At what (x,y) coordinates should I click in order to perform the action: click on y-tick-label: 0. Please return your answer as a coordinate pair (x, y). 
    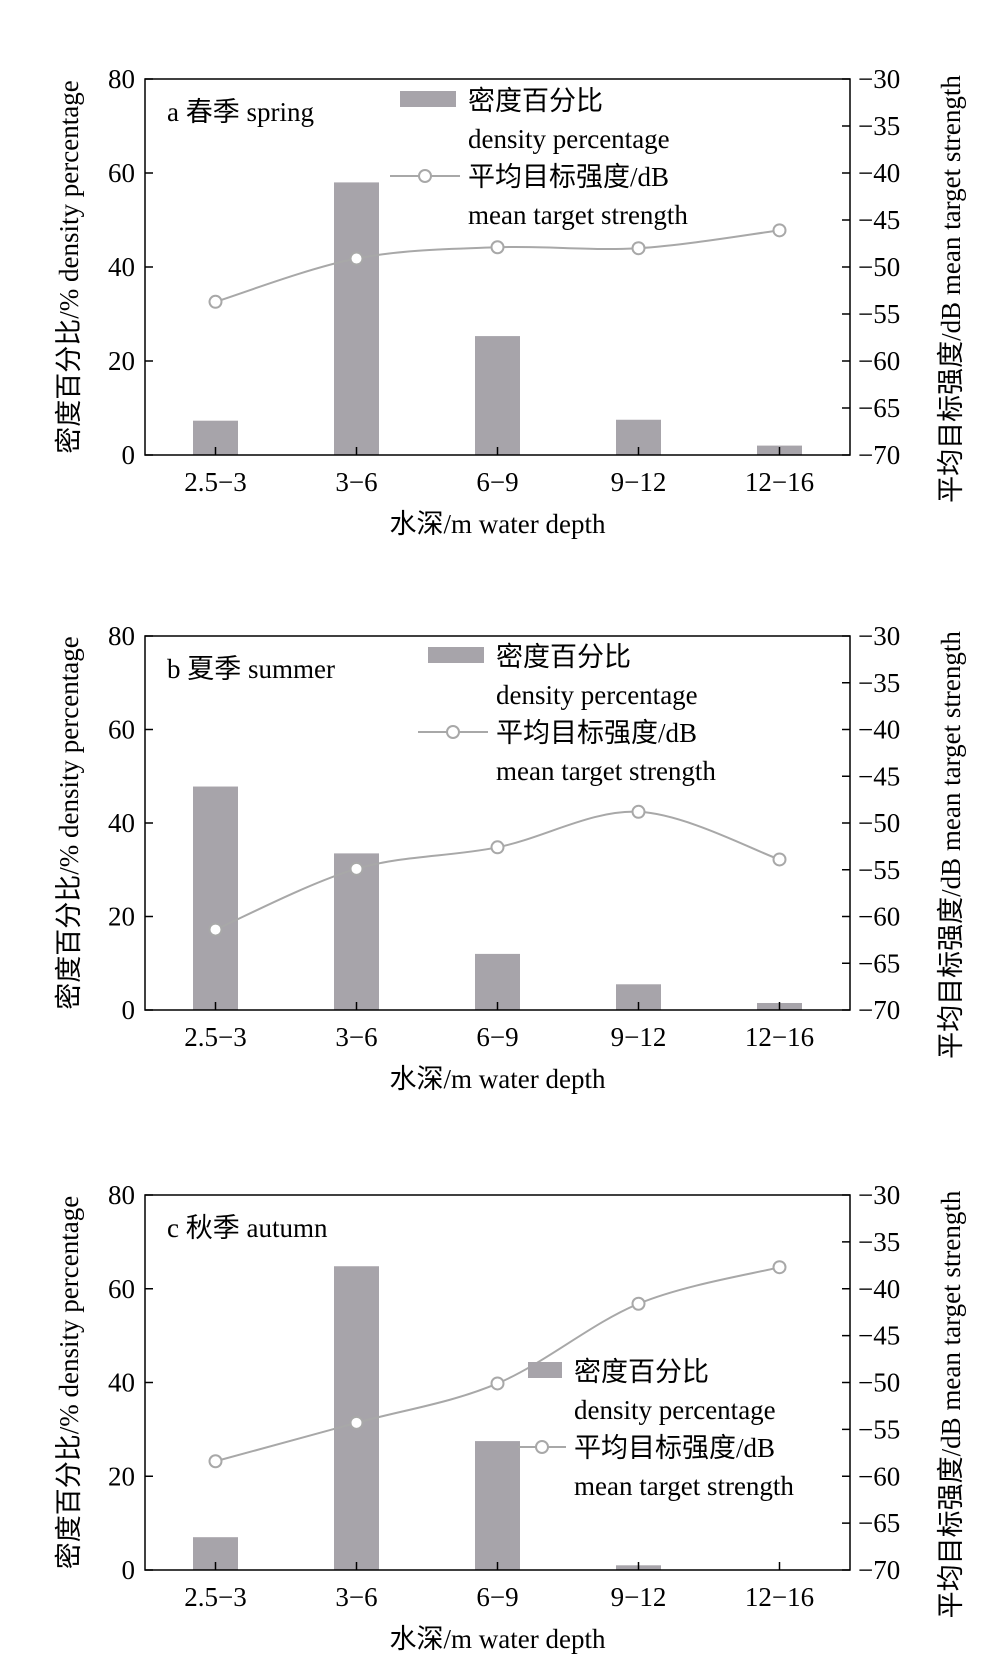
    Looking at the image, I should click on (129, 1010).